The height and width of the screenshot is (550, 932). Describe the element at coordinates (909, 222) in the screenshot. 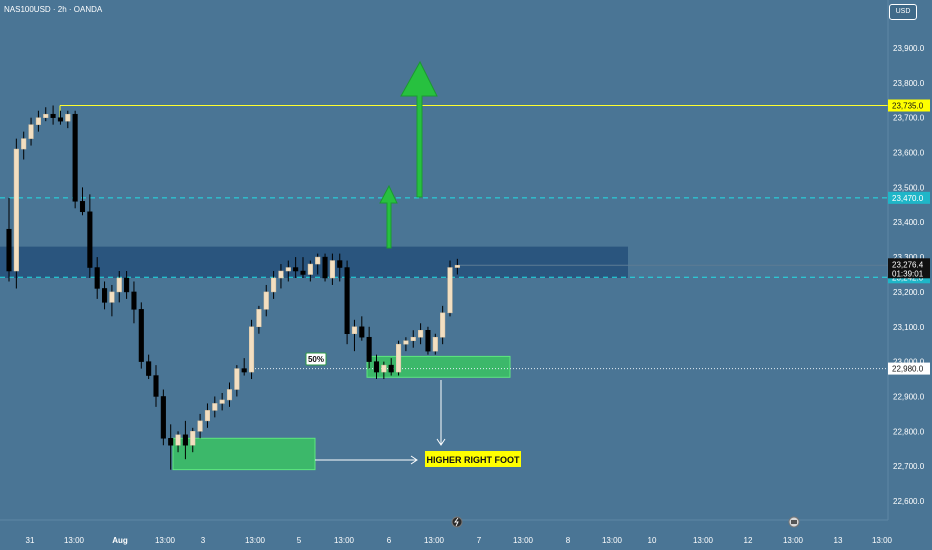

I see `price-tick-label: 23,400.0` at that location.